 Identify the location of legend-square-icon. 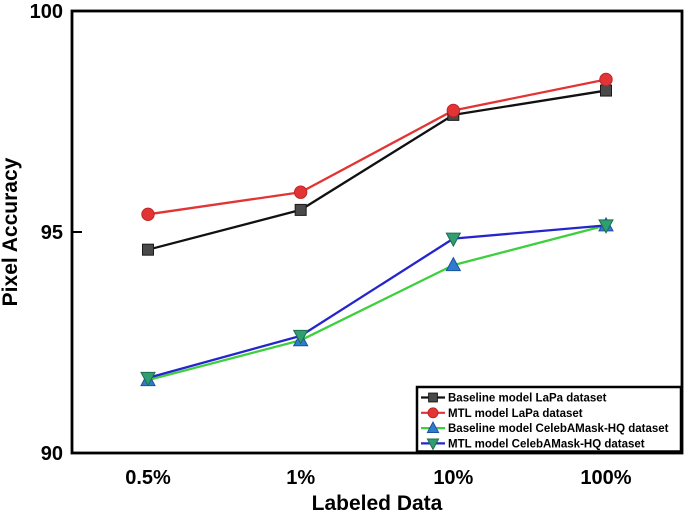
(433, 397).